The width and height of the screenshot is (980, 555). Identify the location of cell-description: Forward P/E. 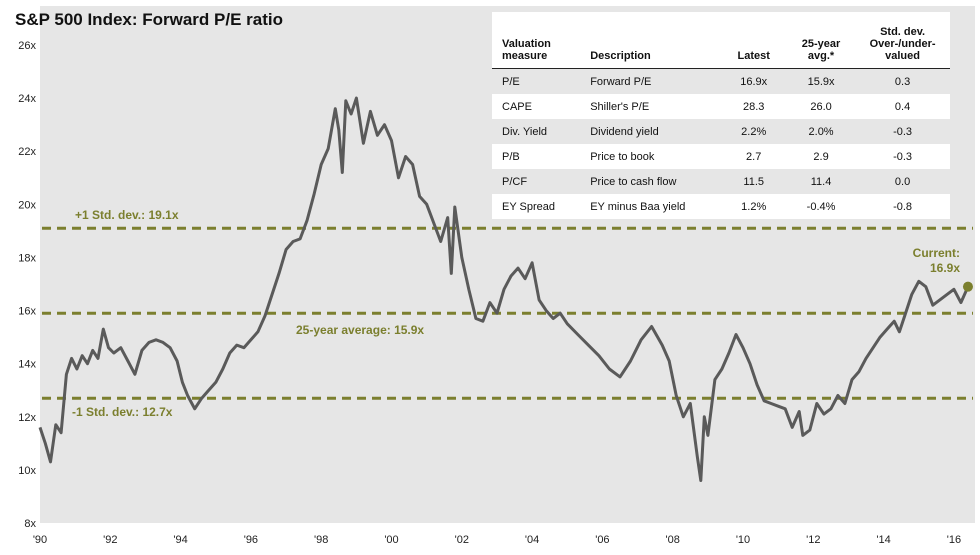
(653, 81).